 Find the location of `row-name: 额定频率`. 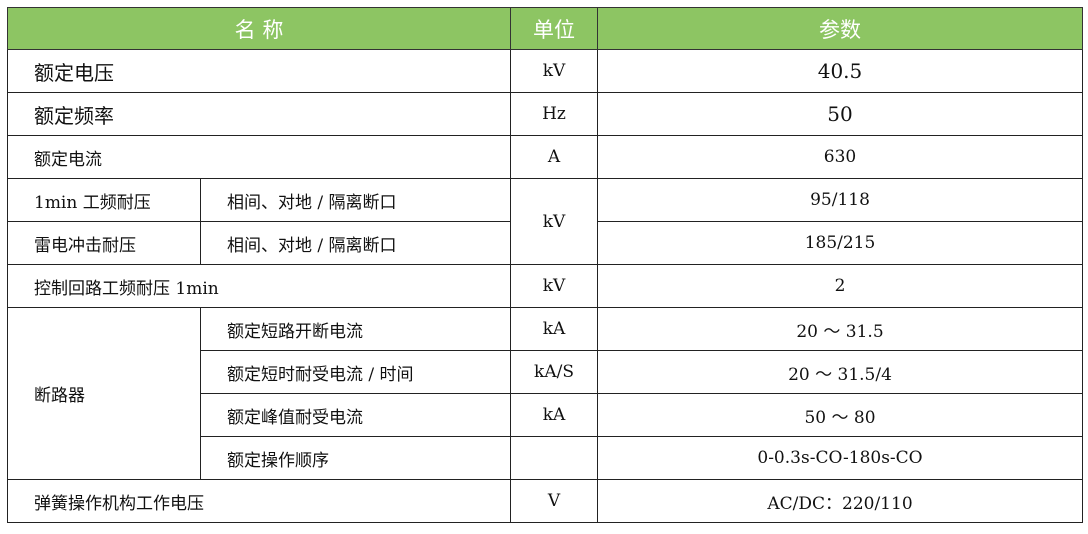

row-name: 额定频率 is located at coordinates (259, 114).